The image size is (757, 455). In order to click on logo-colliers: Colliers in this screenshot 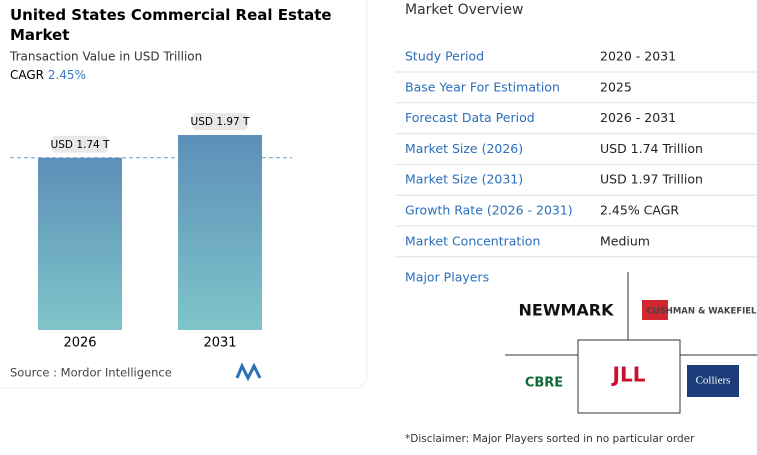, I will do `click(713, 381)`.